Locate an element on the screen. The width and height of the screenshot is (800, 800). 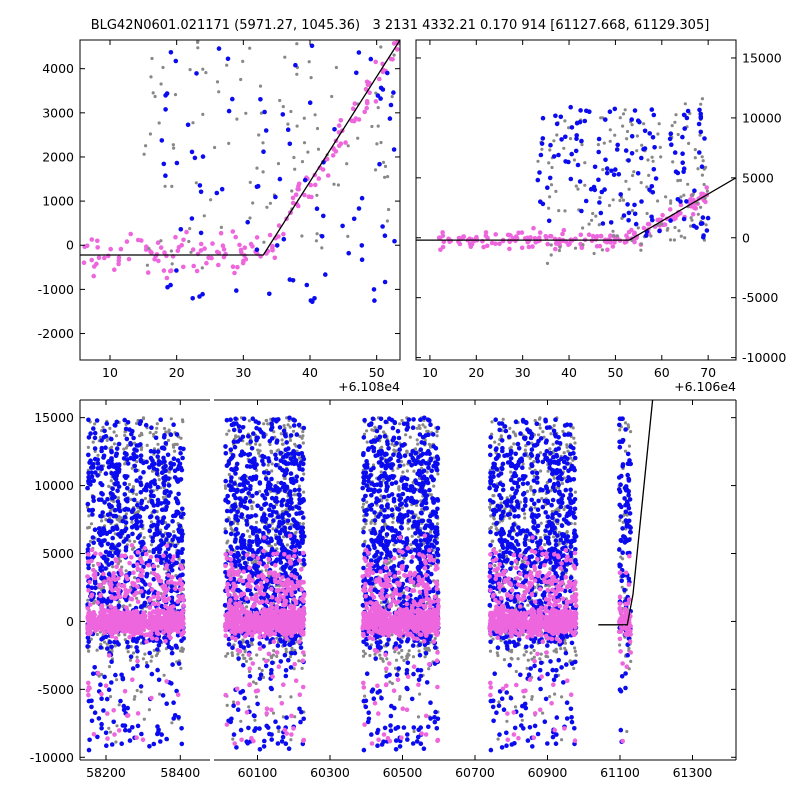
y-tick-label: -10000 is located at coordinates (764, 357).